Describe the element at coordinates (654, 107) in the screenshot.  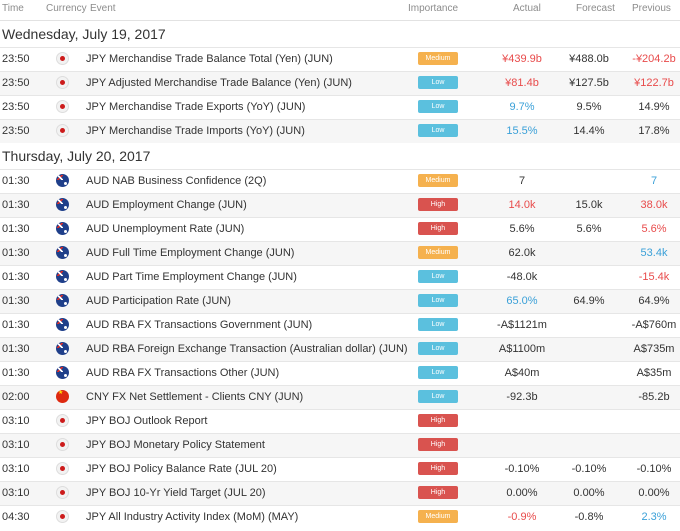
I see `previous-value: 14.9%` at that location.